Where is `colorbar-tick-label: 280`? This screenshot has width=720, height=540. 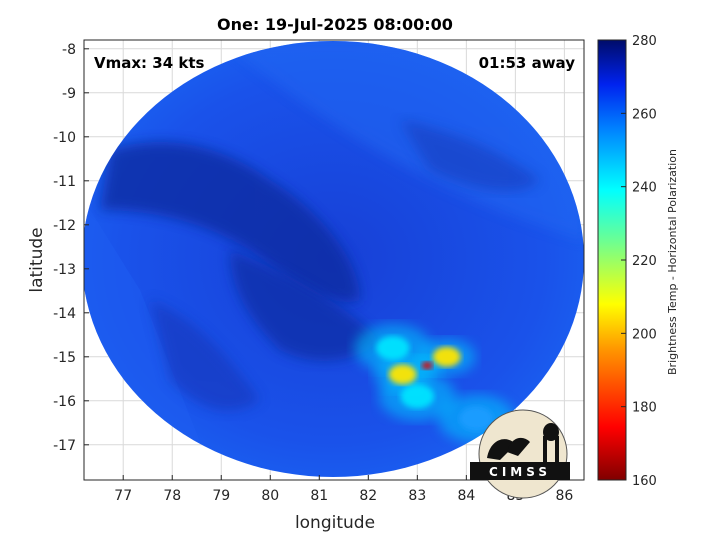
colorbar-tick-label: 280 is located at coordinates (644, 41).